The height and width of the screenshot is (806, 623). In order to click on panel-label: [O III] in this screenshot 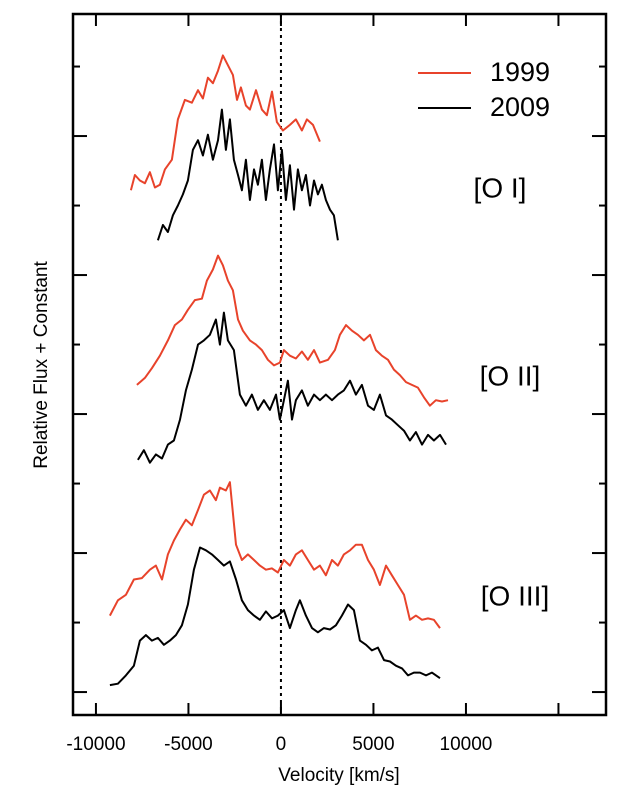, I will do `click(515, 595)`.